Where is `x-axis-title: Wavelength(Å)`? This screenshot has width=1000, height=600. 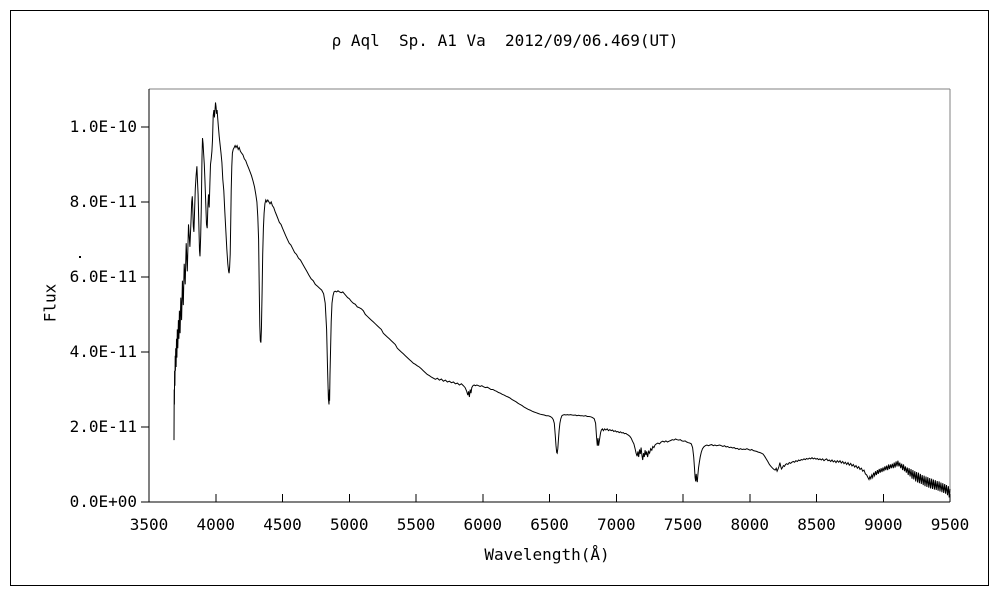
x-axis-title: Wavelength(Å) is located at coordinates (547, 554).